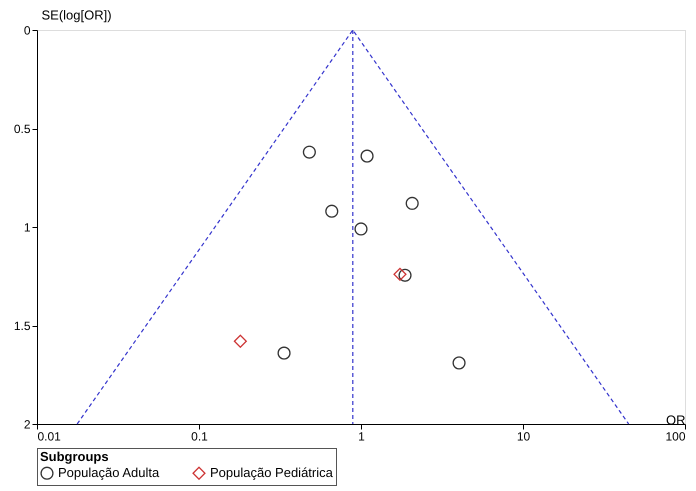 The height and width of the screenshot is (491, 696). What do you see at coordinates (77, 15) in the screenshot?
I see `y-axis-title: SE(log[OR])` at bounding box center [77, 15].